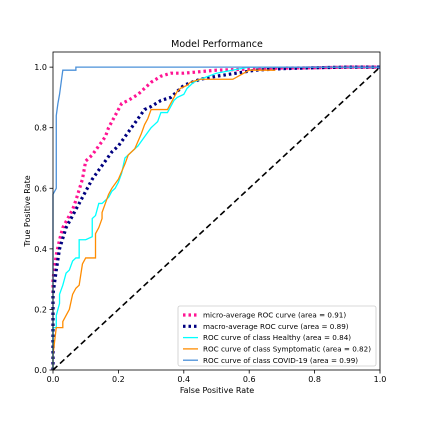  What do you see at coordinates (53, 379) in the screenshot?
I see `x-tick-label: 0.0` at bounding box center [53, 379].